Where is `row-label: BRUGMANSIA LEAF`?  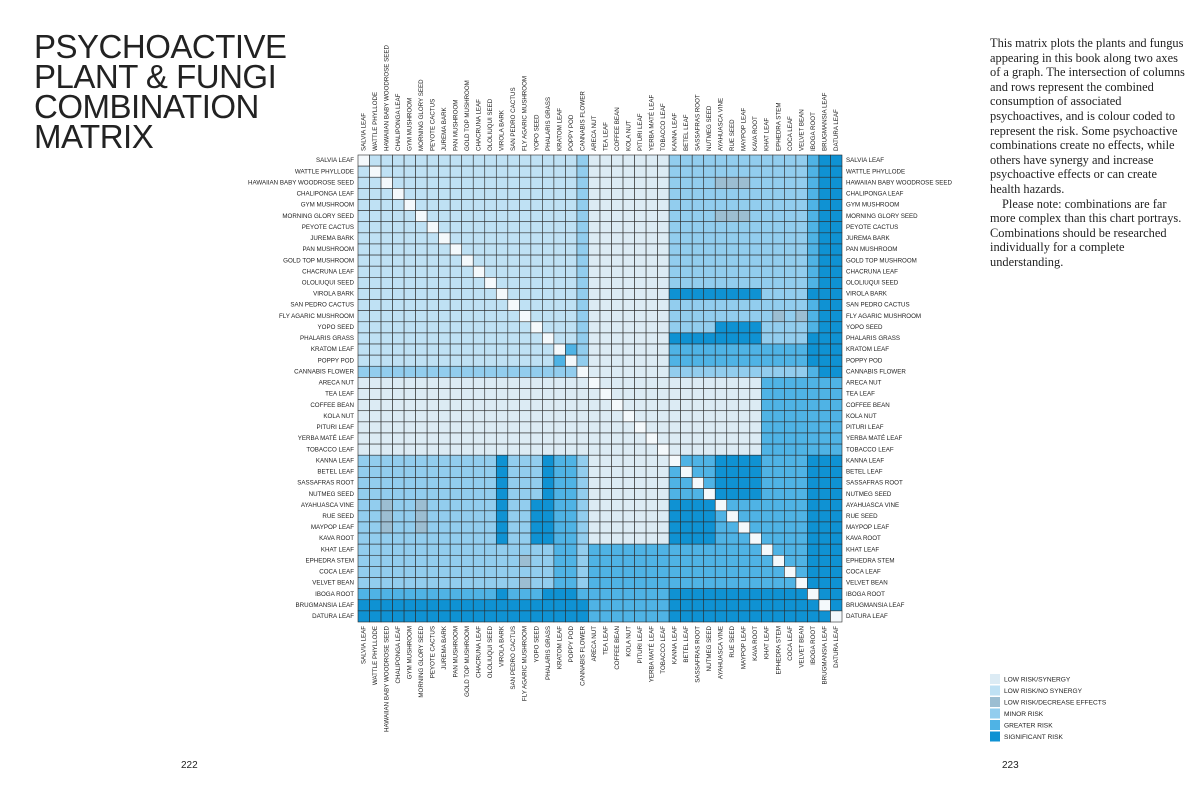
row-label: BRUGMANSIA LEAF is located at coordinates (875, 605).